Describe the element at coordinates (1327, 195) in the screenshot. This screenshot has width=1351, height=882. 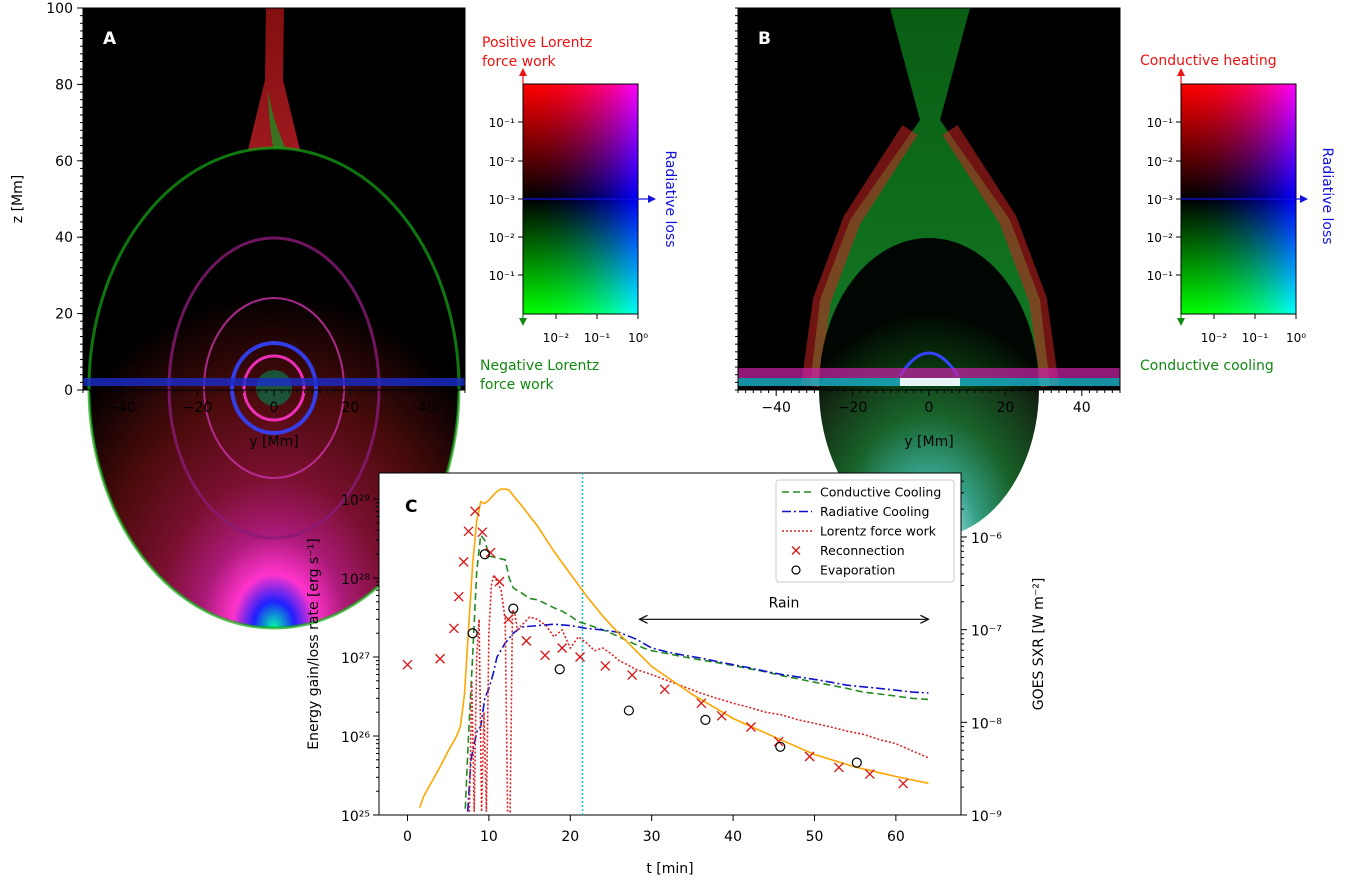
I see `panel-b-legend-side: Radiative loss` at that location.